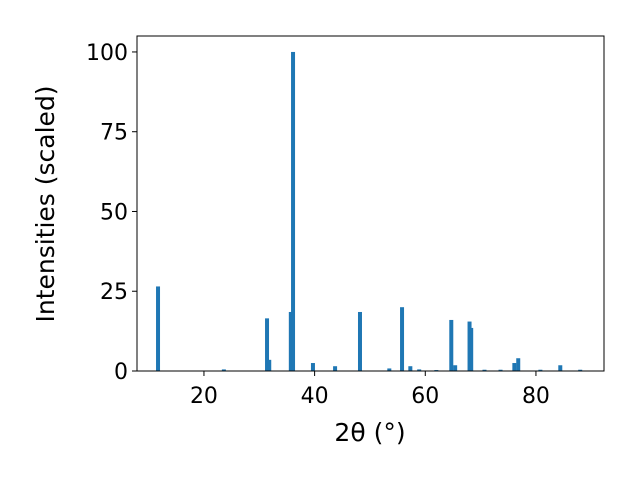 The height and width of the screenshot is (480, 640). Describe the element at coordinates (45, 203) in the screenshot. I see `y-axis-label: Intensities (scaled)` at that location.